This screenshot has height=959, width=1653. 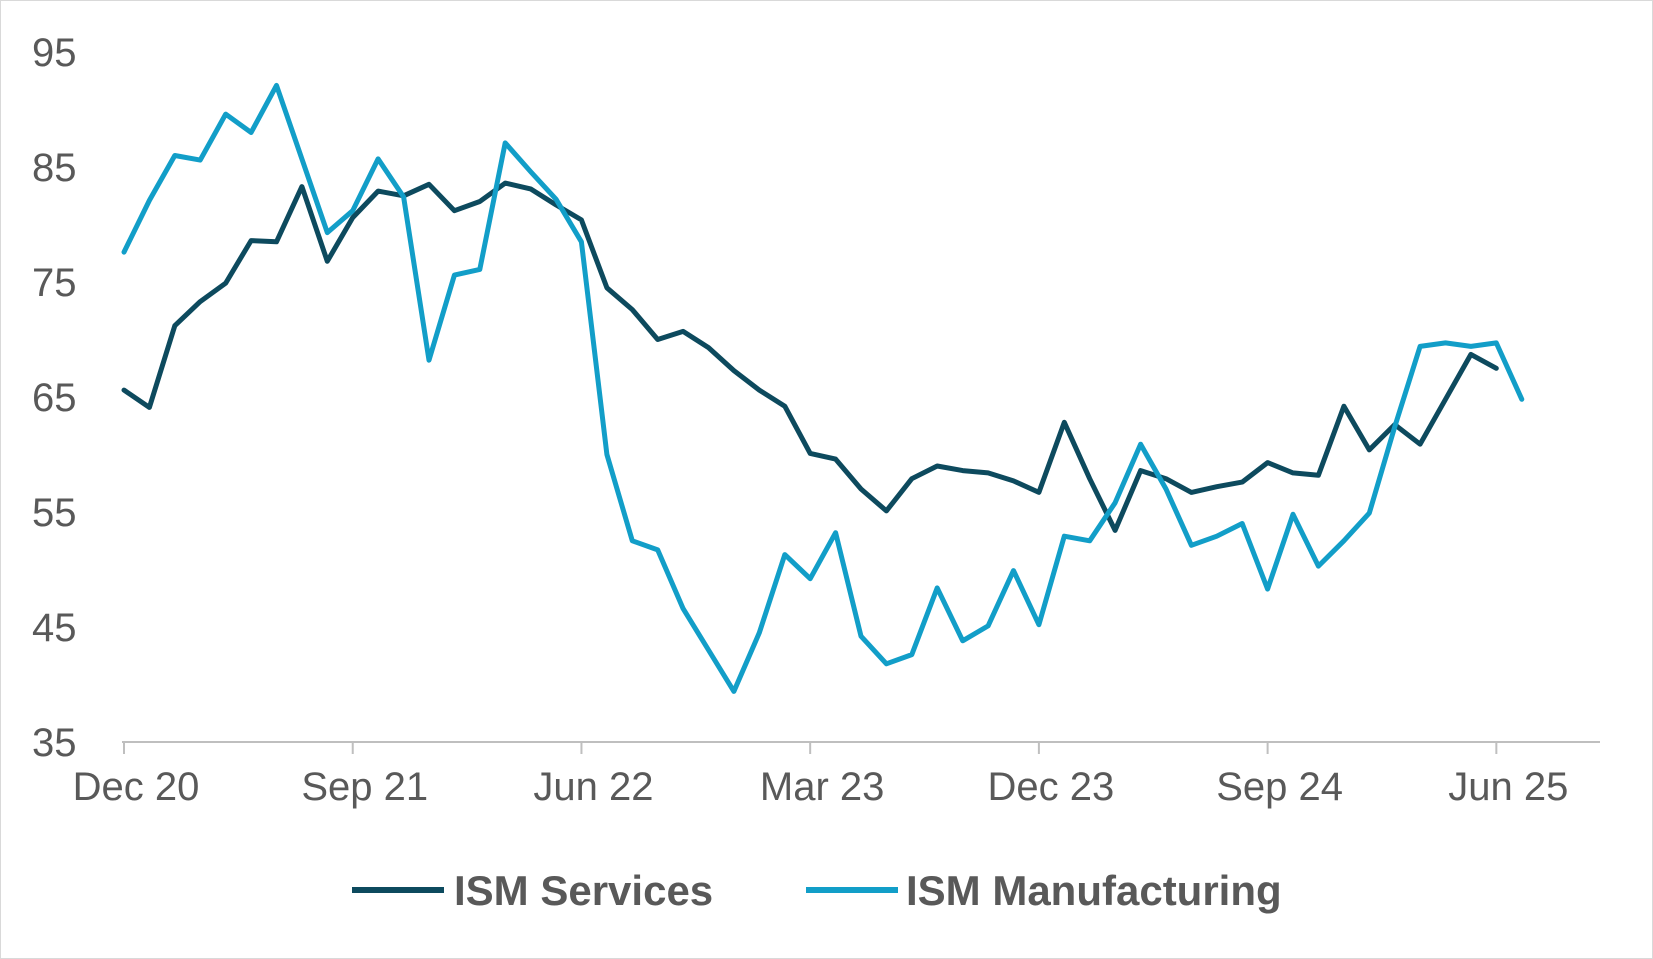 I want to click on y-tick-label-55: 55, so click(x=54, y=513).